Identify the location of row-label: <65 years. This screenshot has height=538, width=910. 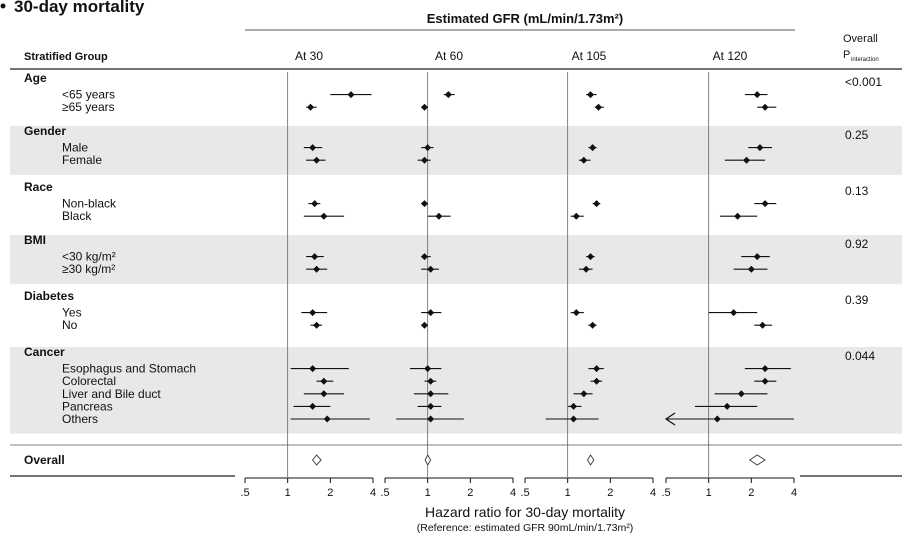
(88, 95).